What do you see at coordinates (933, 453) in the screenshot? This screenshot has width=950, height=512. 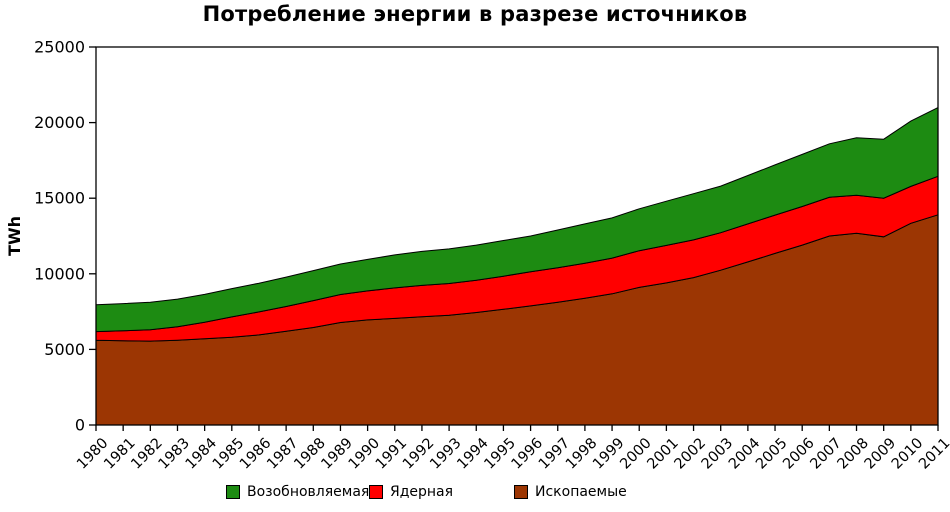 I see `x-tick-label: 2011` at bounding box center [933, 453].